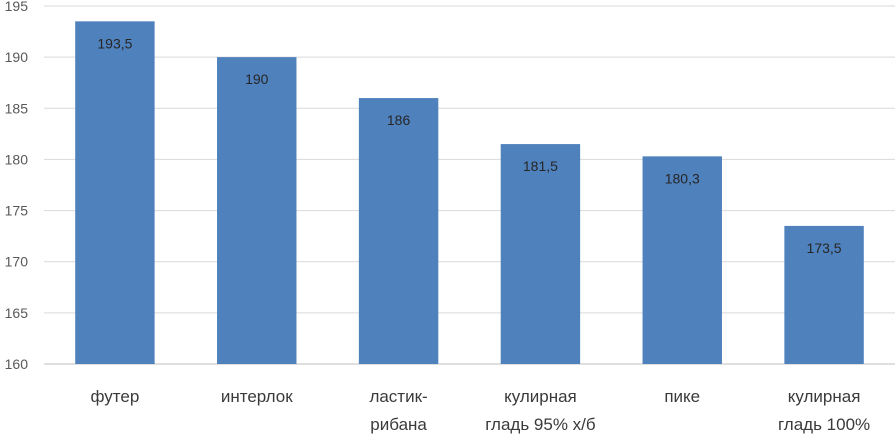  What do you see at coordinates (17, 364) in the screenshot?
I see `y-tick-label: 160` at bounding box center [17, 364].